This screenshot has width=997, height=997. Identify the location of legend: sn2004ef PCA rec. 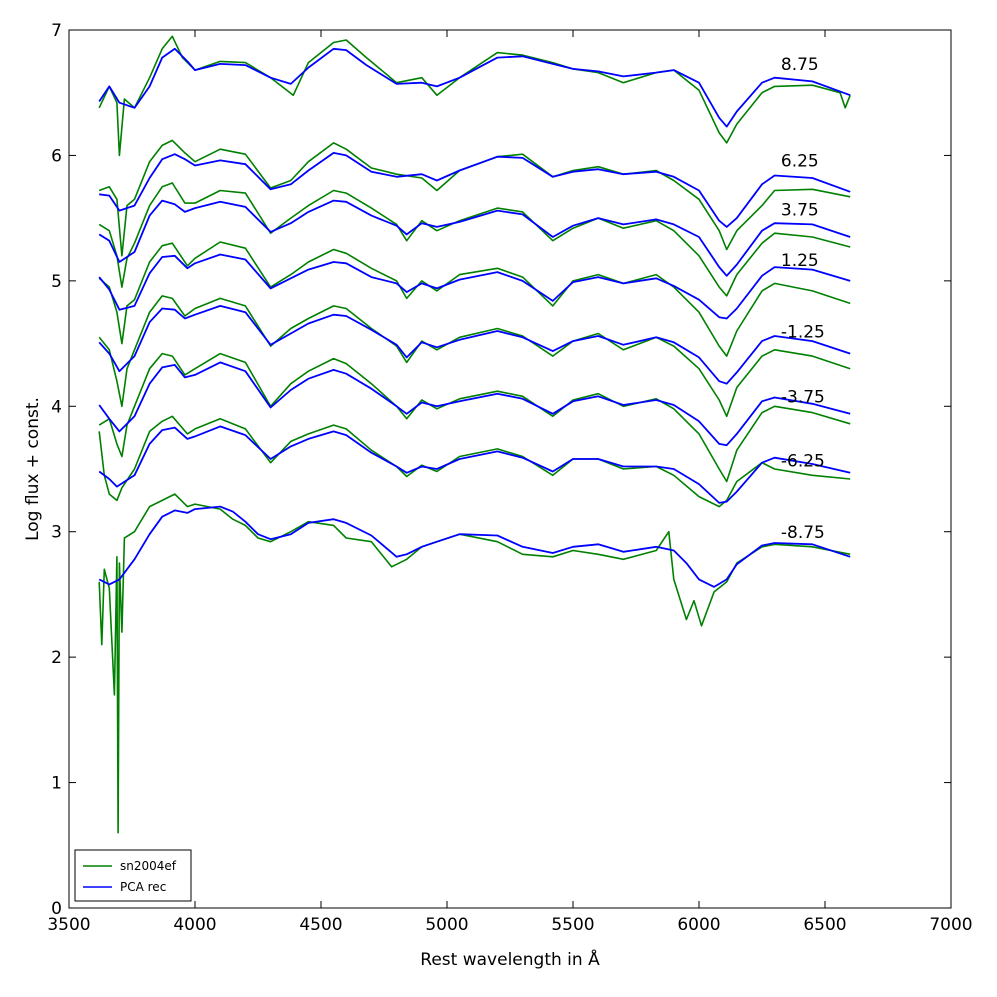
(133, 875).